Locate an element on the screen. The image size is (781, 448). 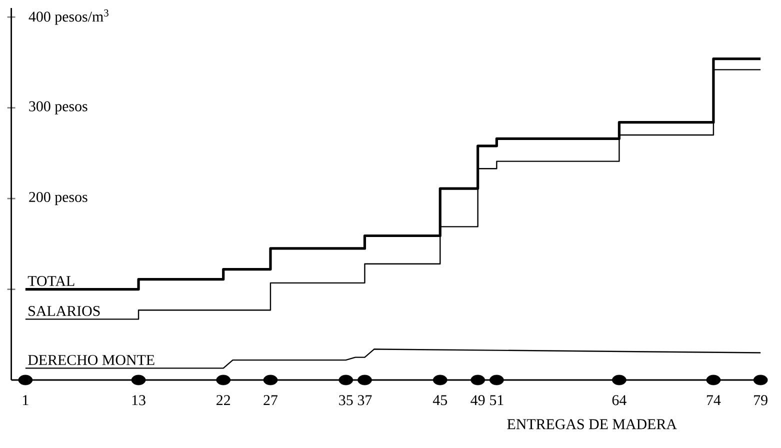
y-tick-label: 300 pesos is located at coordinates (58, 107).